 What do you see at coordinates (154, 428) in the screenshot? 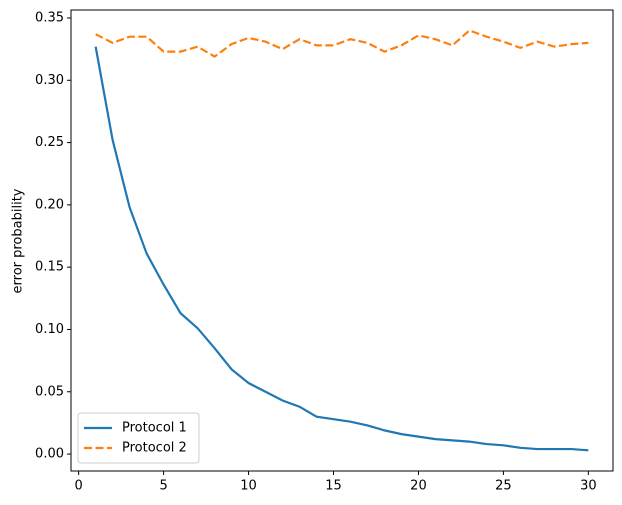
I see `legend-label: Protocol 1` at bounding box center [154, 428].